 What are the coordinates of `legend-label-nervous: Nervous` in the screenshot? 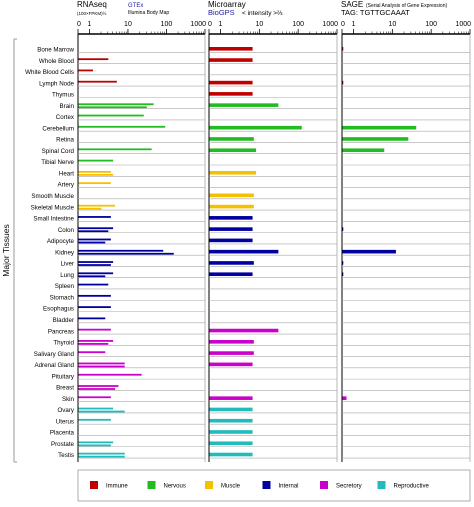 It's located at (175, 487).